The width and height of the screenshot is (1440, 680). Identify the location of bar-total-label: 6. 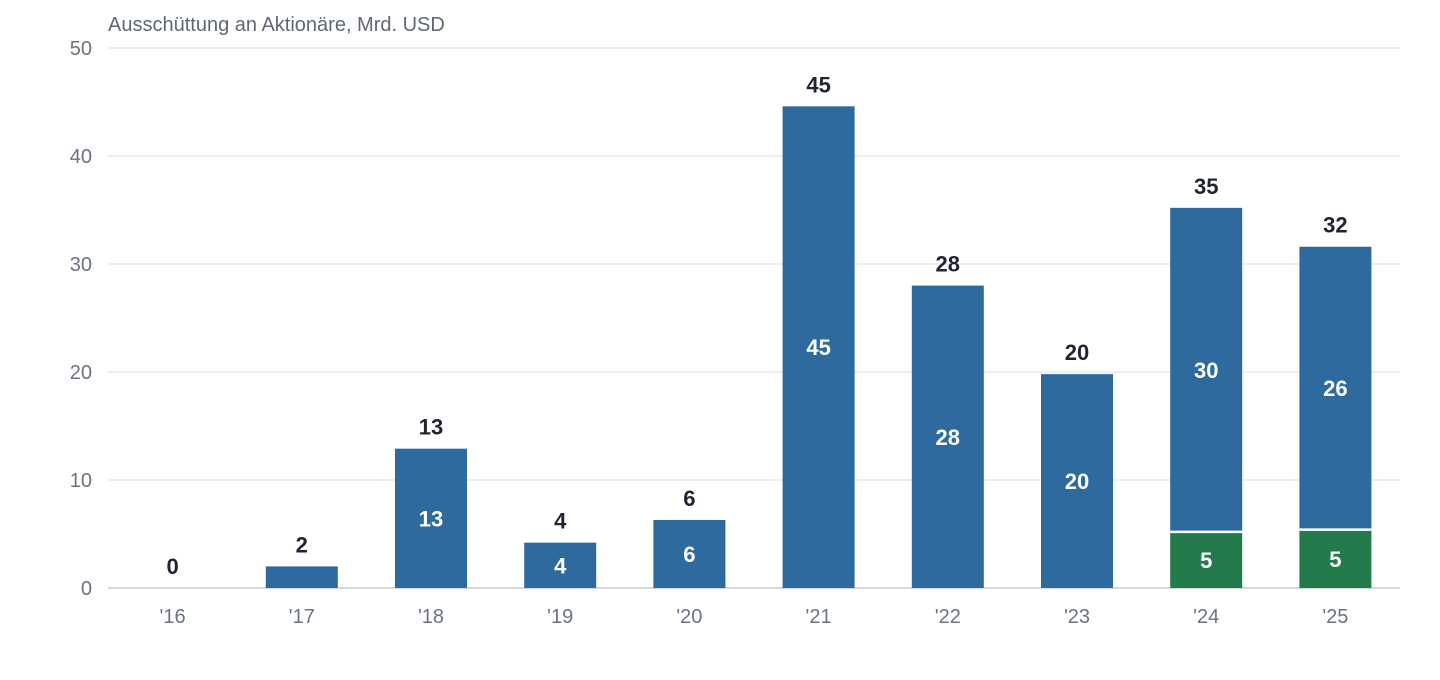
(689, 498).